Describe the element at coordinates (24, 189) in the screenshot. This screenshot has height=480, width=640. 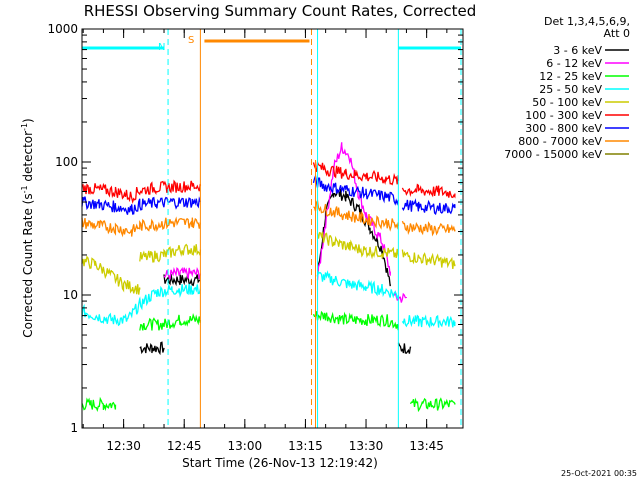
I see `y-axis-label-part-1: -1` at that location.